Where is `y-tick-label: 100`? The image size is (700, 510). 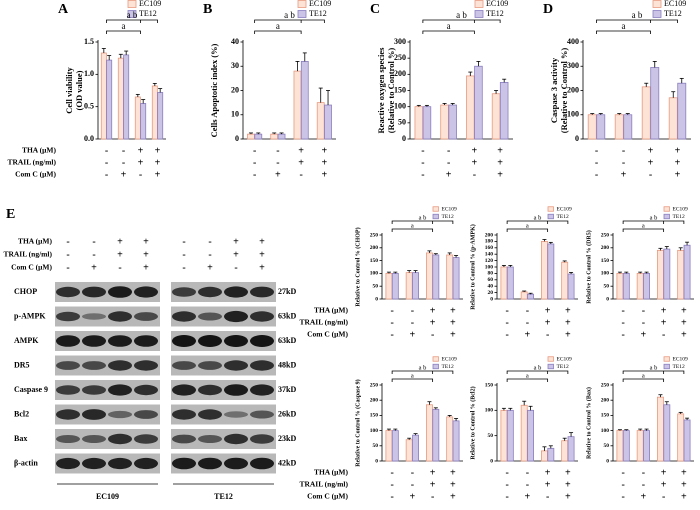
y-tick-label: 100 is located at coordinates (605, 274).